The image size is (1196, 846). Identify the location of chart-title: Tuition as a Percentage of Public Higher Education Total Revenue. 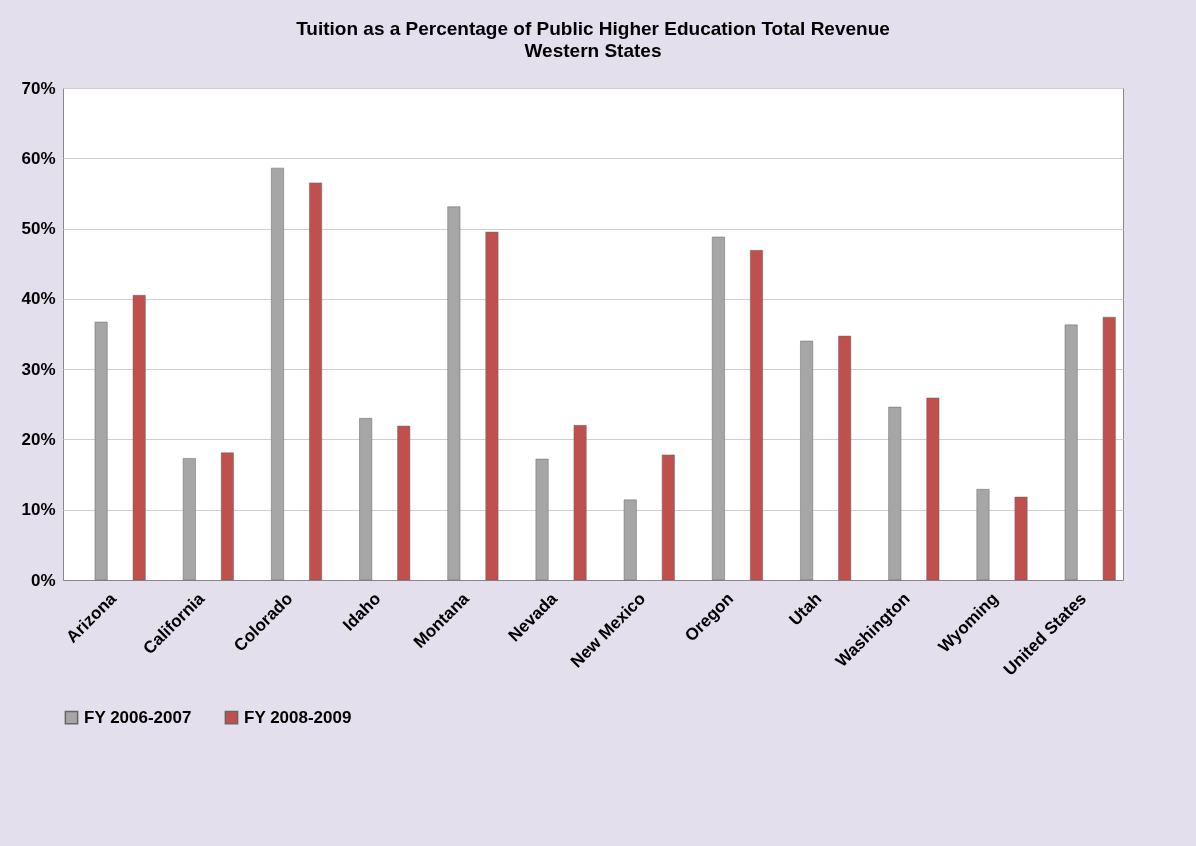
(593, 28).